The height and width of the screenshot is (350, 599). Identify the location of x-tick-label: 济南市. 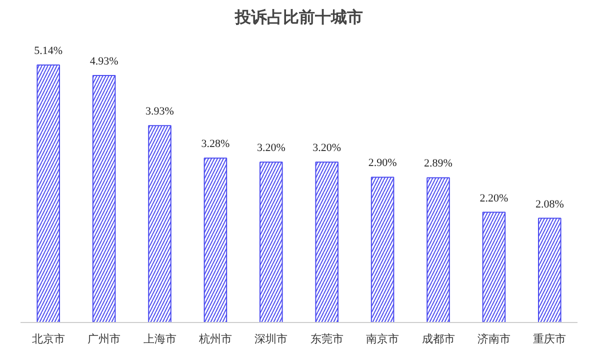
(493, 339).